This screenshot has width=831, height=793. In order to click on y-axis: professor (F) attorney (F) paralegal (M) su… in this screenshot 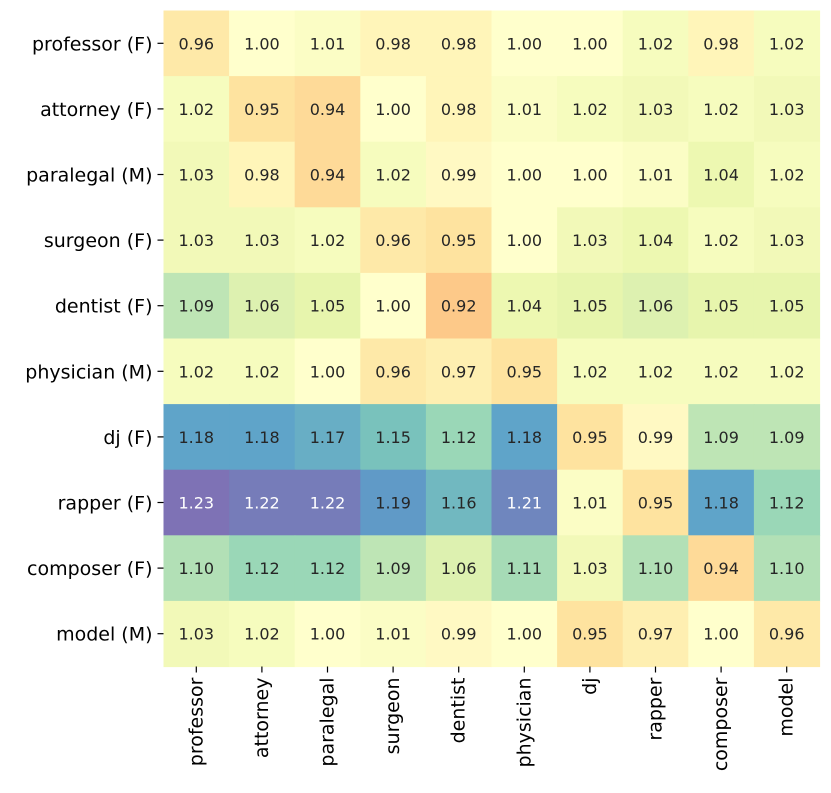, I will do `click(94, 339)`.